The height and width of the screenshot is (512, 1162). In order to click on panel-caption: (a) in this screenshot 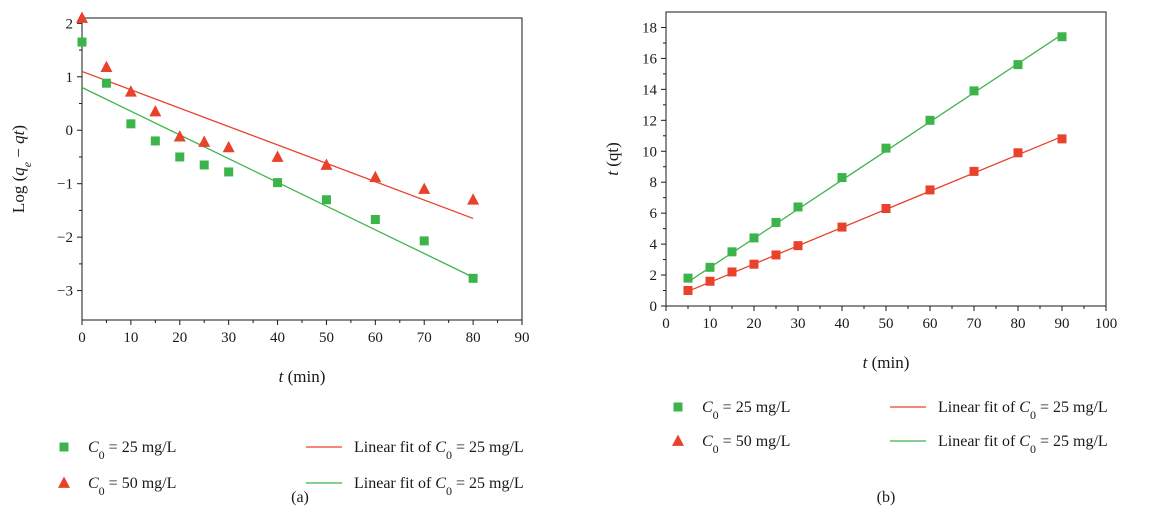, I will do `click(300, 497)`.